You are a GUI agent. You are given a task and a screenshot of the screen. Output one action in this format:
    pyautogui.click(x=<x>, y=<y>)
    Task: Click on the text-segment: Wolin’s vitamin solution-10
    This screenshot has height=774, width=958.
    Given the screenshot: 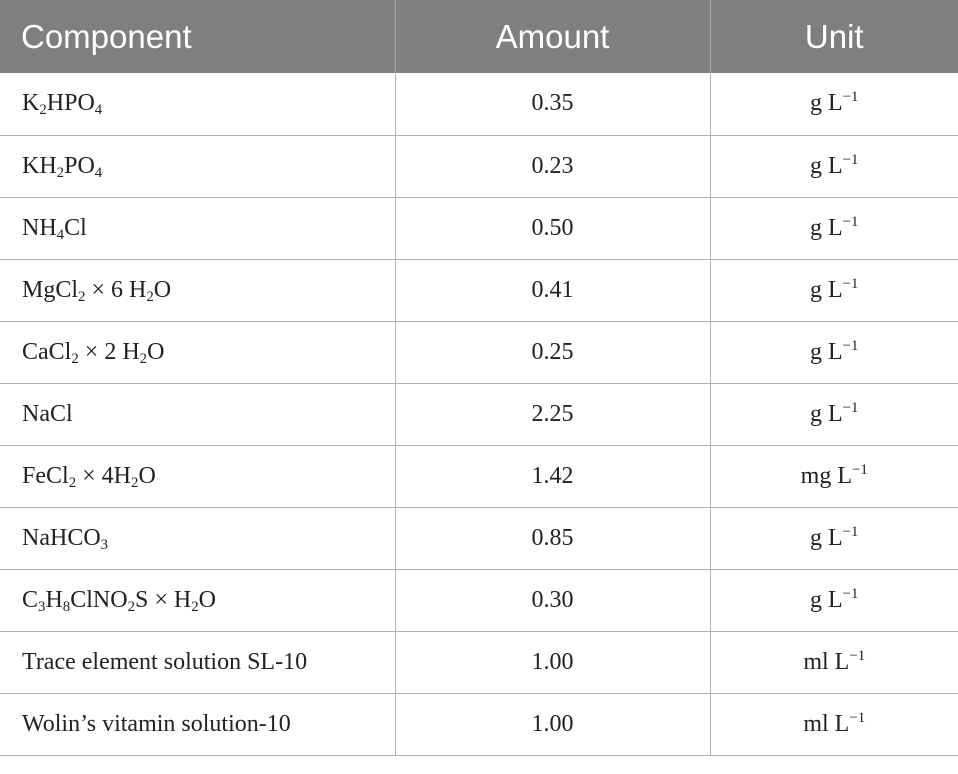 What is the action you would take?
    pyautogui.click(x=156, y=723)
    